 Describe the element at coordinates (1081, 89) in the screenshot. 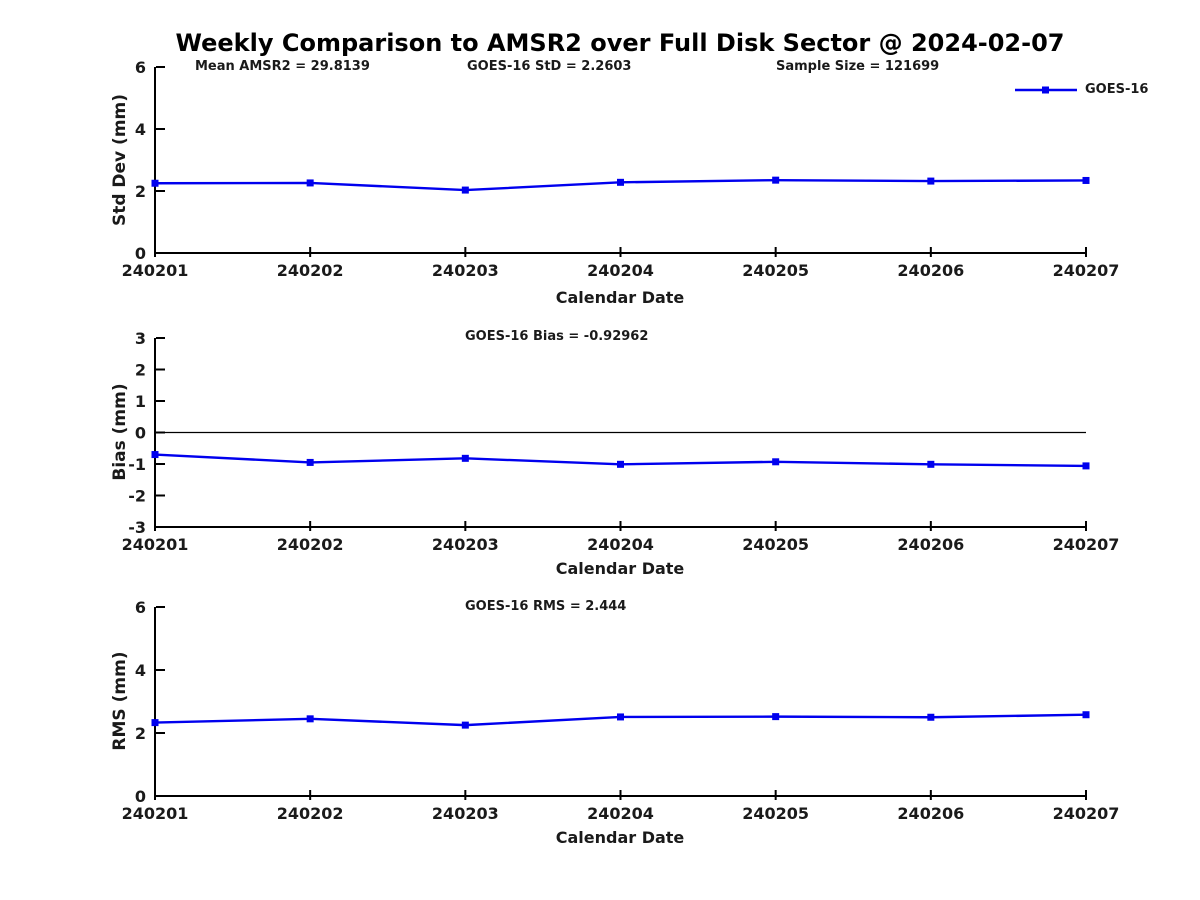

I see `legend: GOES-16` at that location.